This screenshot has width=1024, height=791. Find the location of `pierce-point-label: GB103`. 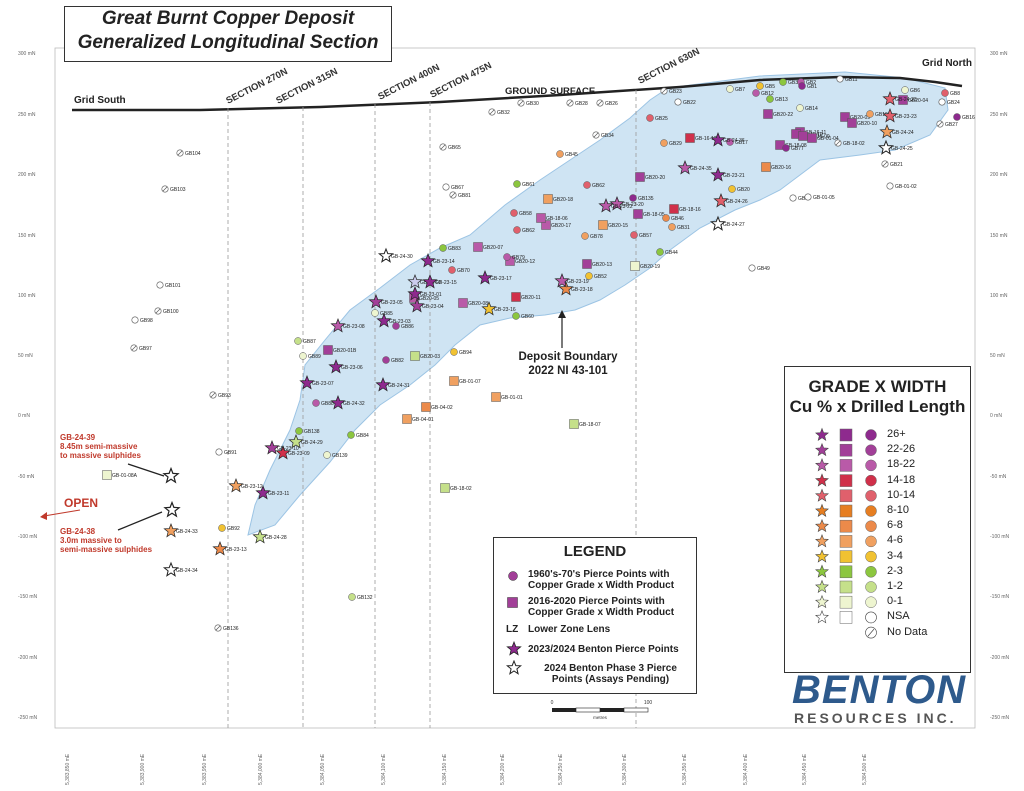

pierce-point-label: GB103 is located at coordinates (178, 190).